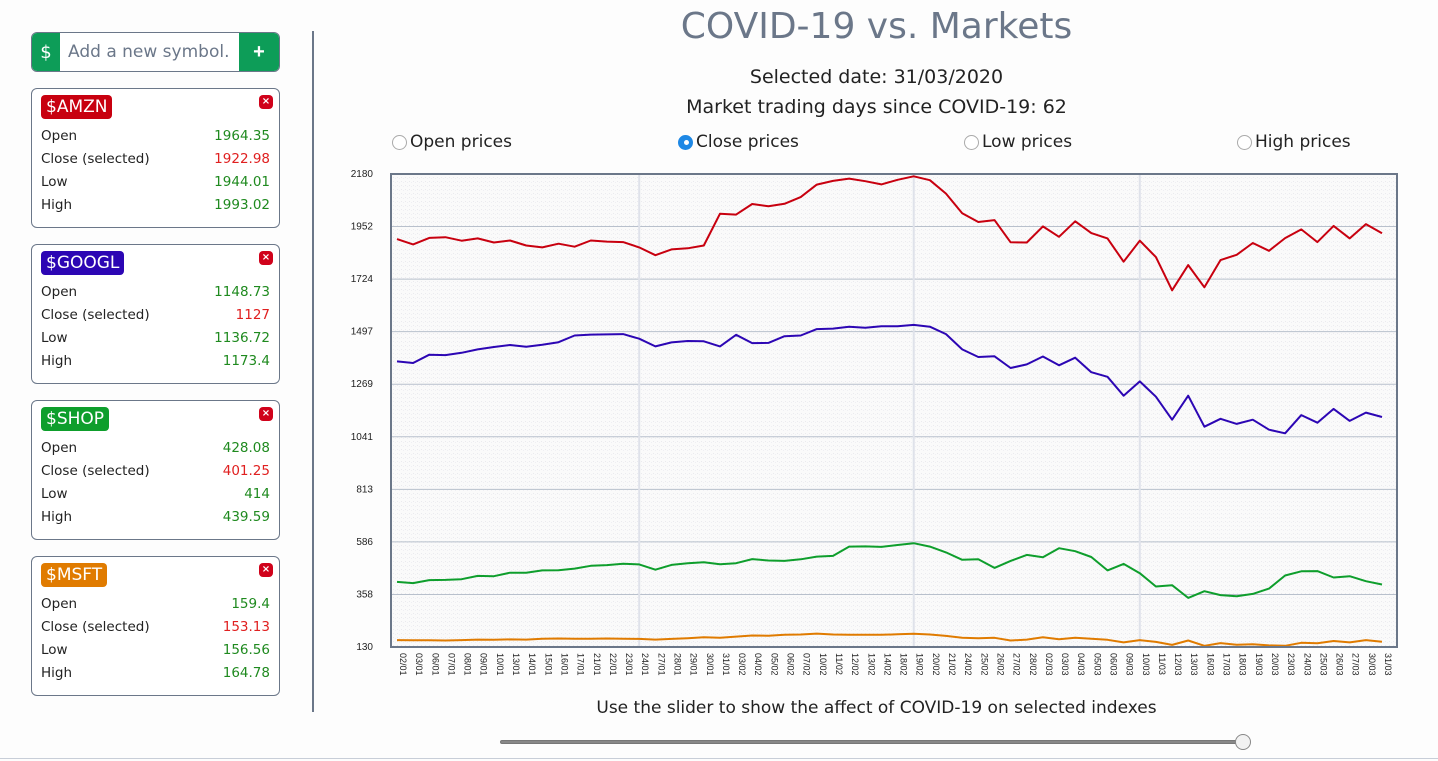 This screenshot has width=1438, height=761. I want to click on y-tick-label: 586, so click(364, 542).